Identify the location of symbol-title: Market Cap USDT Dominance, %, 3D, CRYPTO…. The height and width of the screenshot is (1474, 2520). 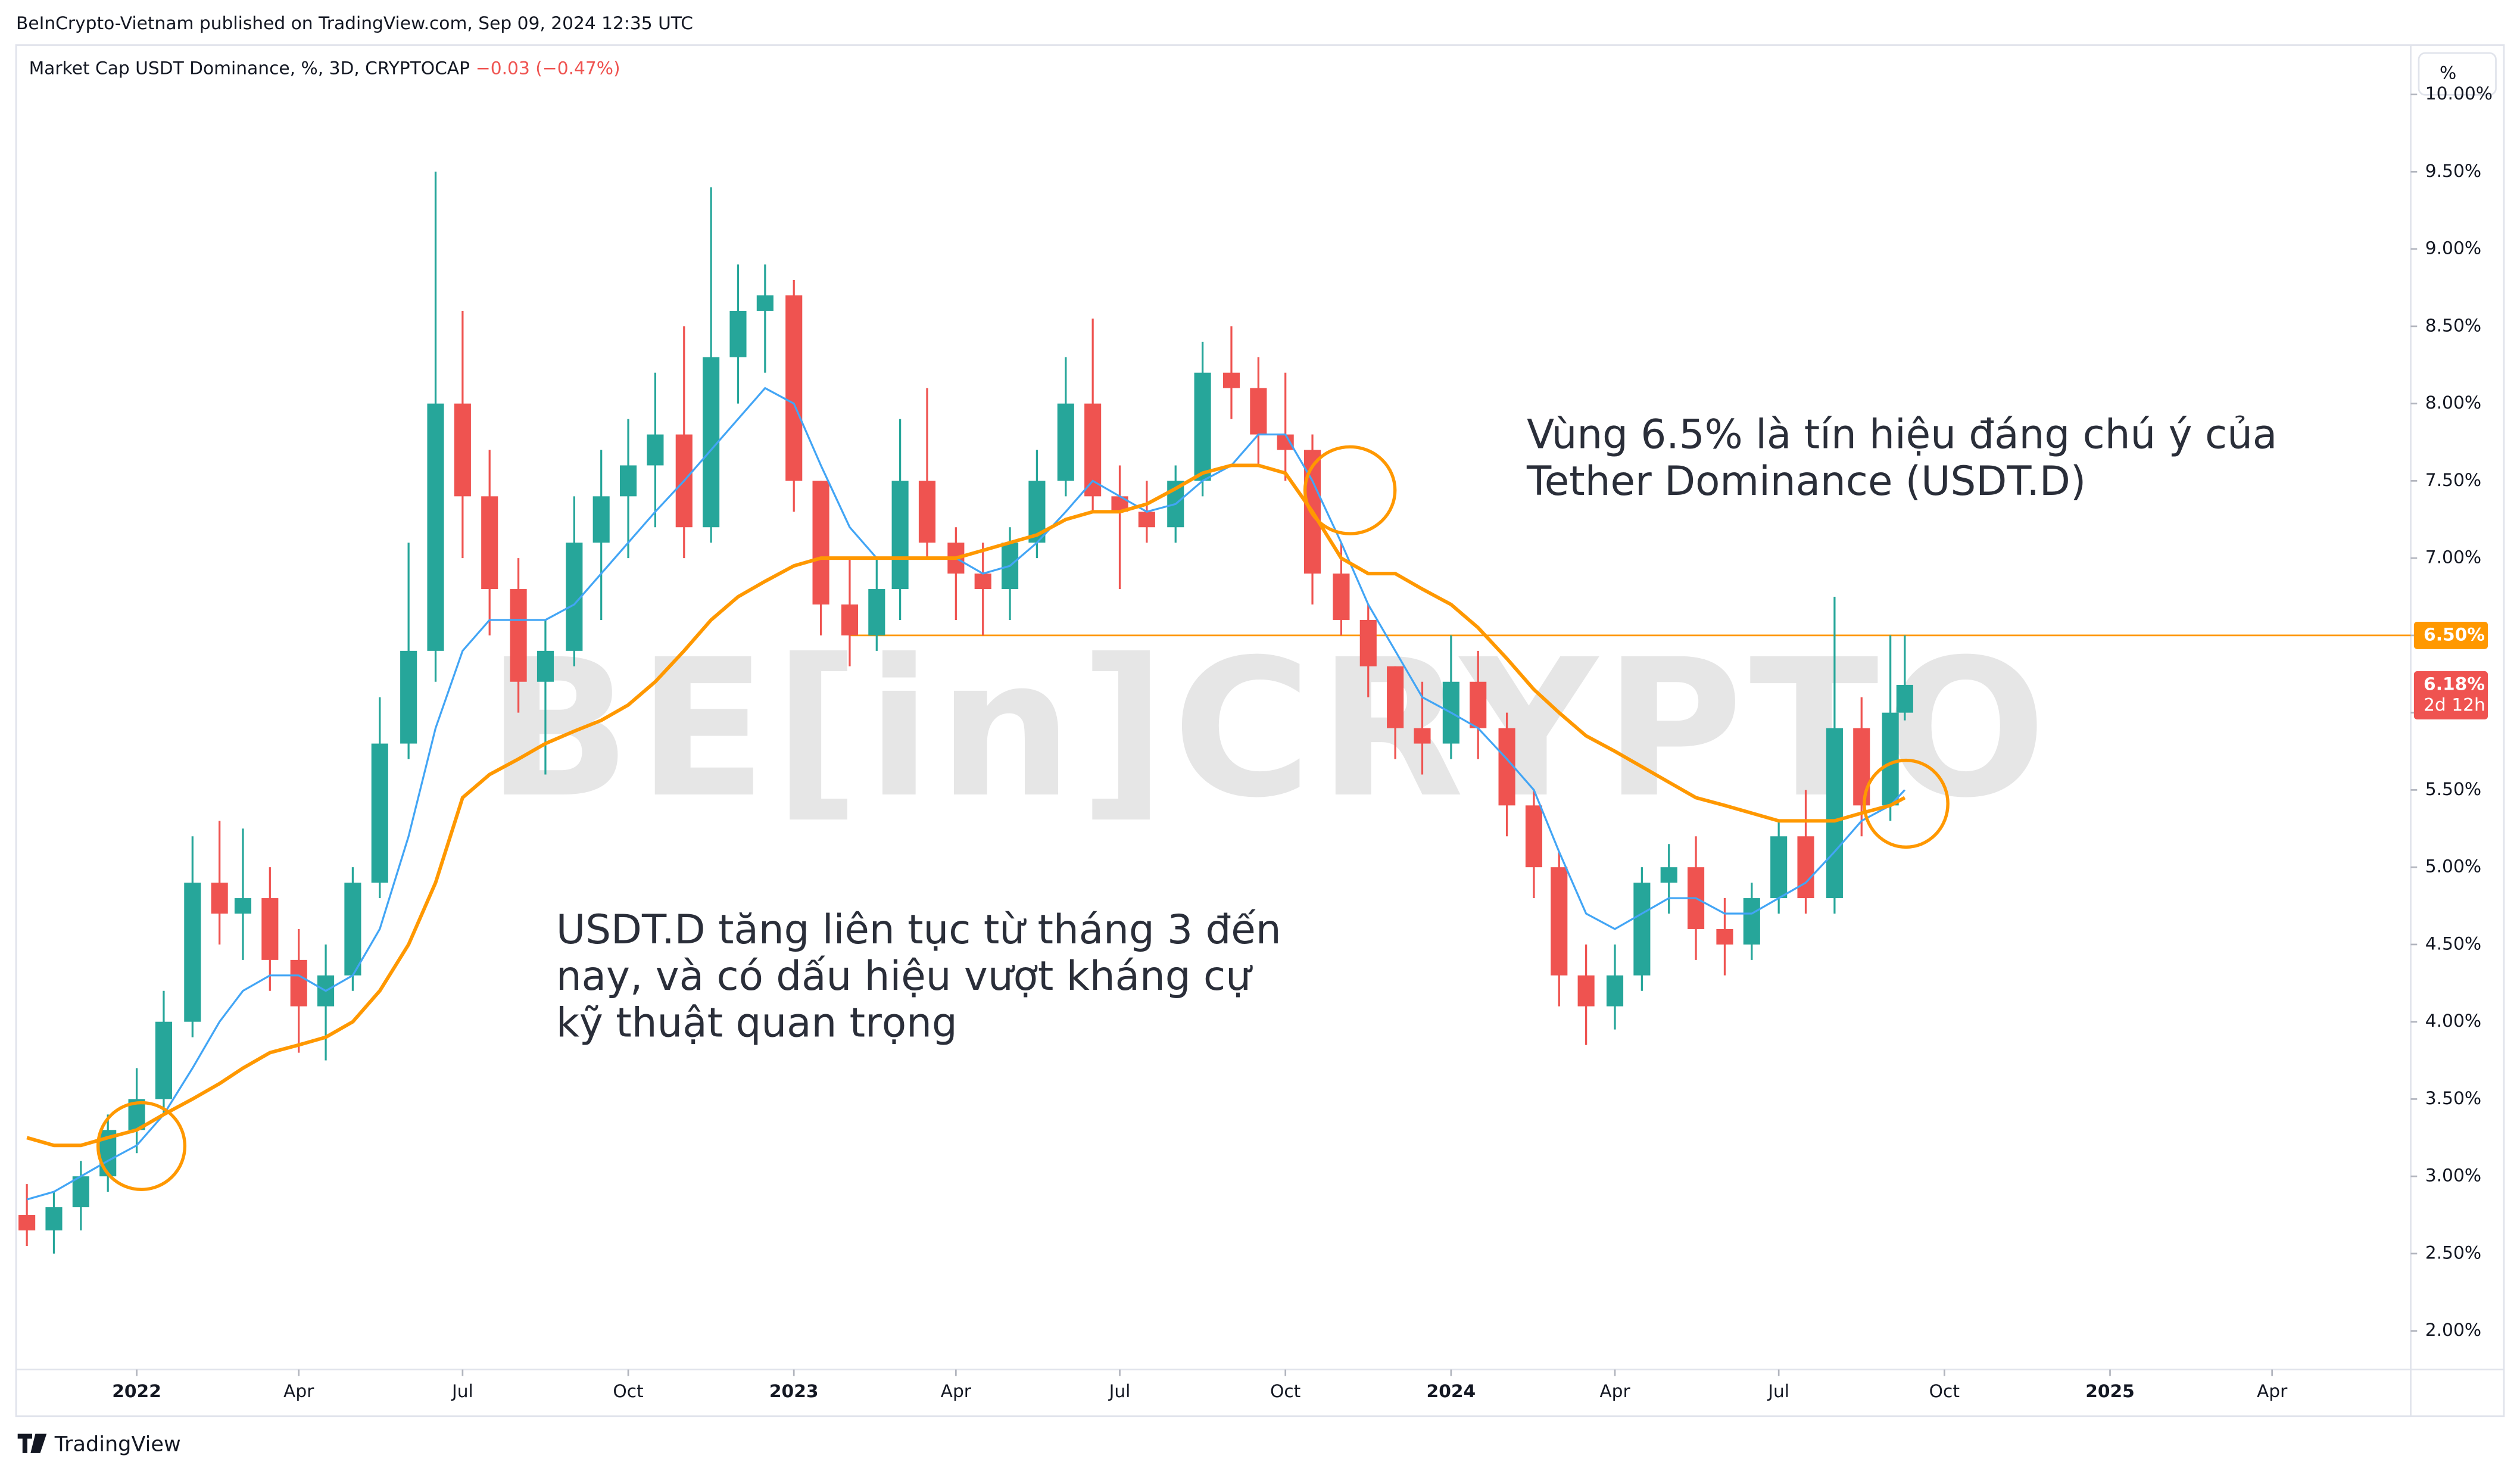
(250, 68).